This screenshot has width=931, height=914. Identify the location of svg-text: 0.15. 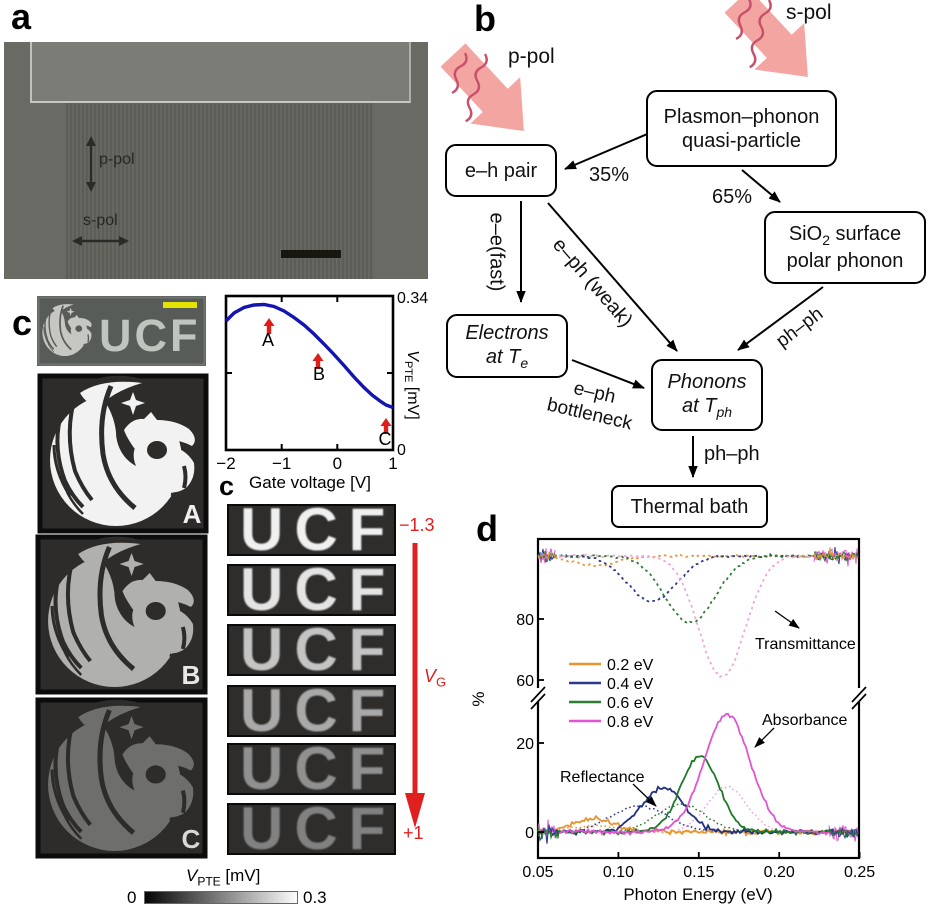
(698, 872).